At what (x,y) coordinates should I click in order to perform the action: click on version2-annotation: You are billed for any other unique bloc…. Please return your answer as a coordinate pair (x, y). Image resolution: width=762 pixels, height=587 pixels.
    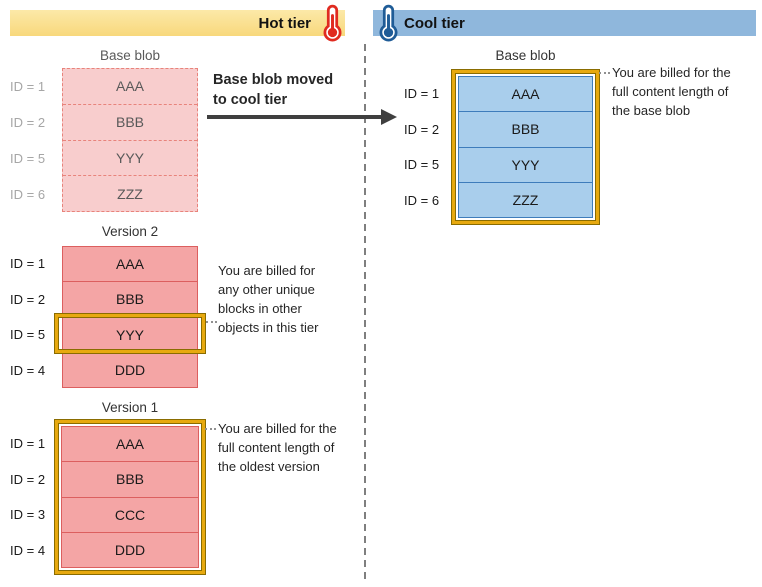
    Looking at the image, I should click on (285, 299).